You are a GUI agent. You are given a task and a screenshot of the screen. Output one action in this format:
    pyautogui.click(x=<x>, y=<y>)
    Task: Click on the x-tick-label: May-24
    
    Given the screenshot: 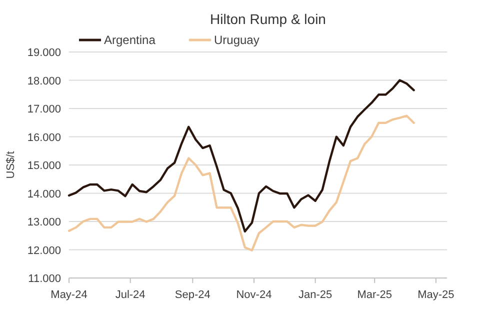 What is the action you would take?
    pyautogui.click(x=69, y=295)
    